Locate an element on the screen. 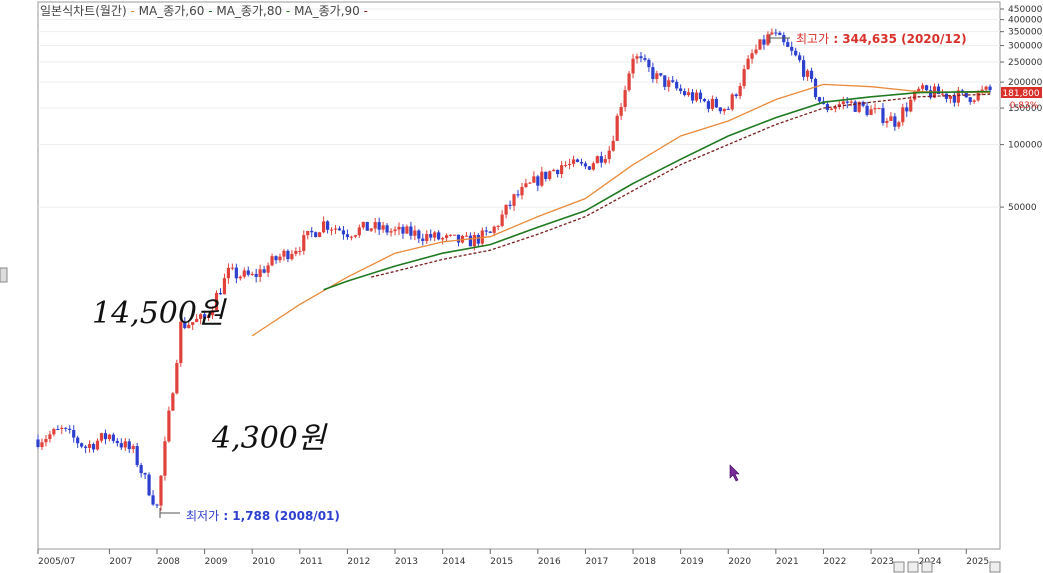 The width and height of the screenshot is (1043, 573). mouse-cursor-icon is located at coordinates (734, 473).